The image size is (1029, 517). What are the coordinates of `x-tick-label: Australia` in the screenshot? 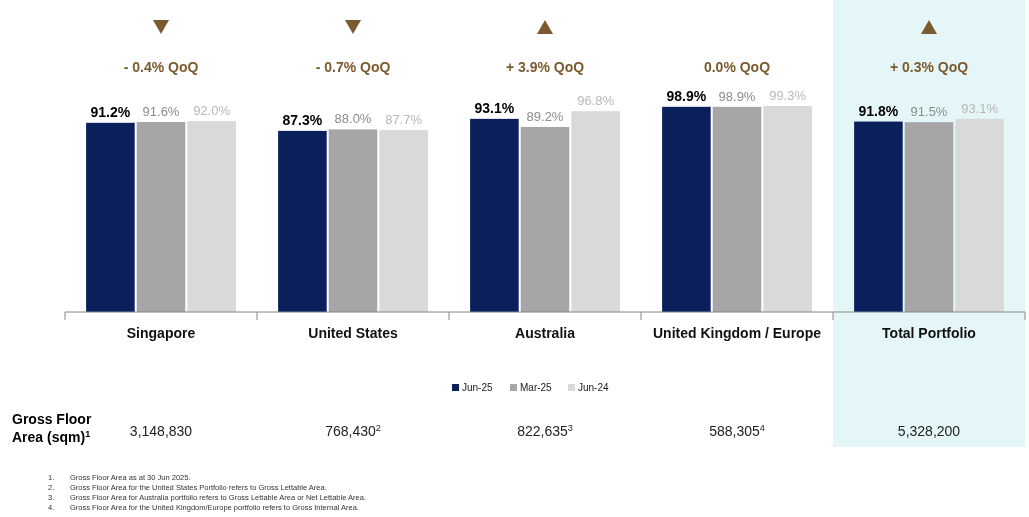 It's located at (545, 333).